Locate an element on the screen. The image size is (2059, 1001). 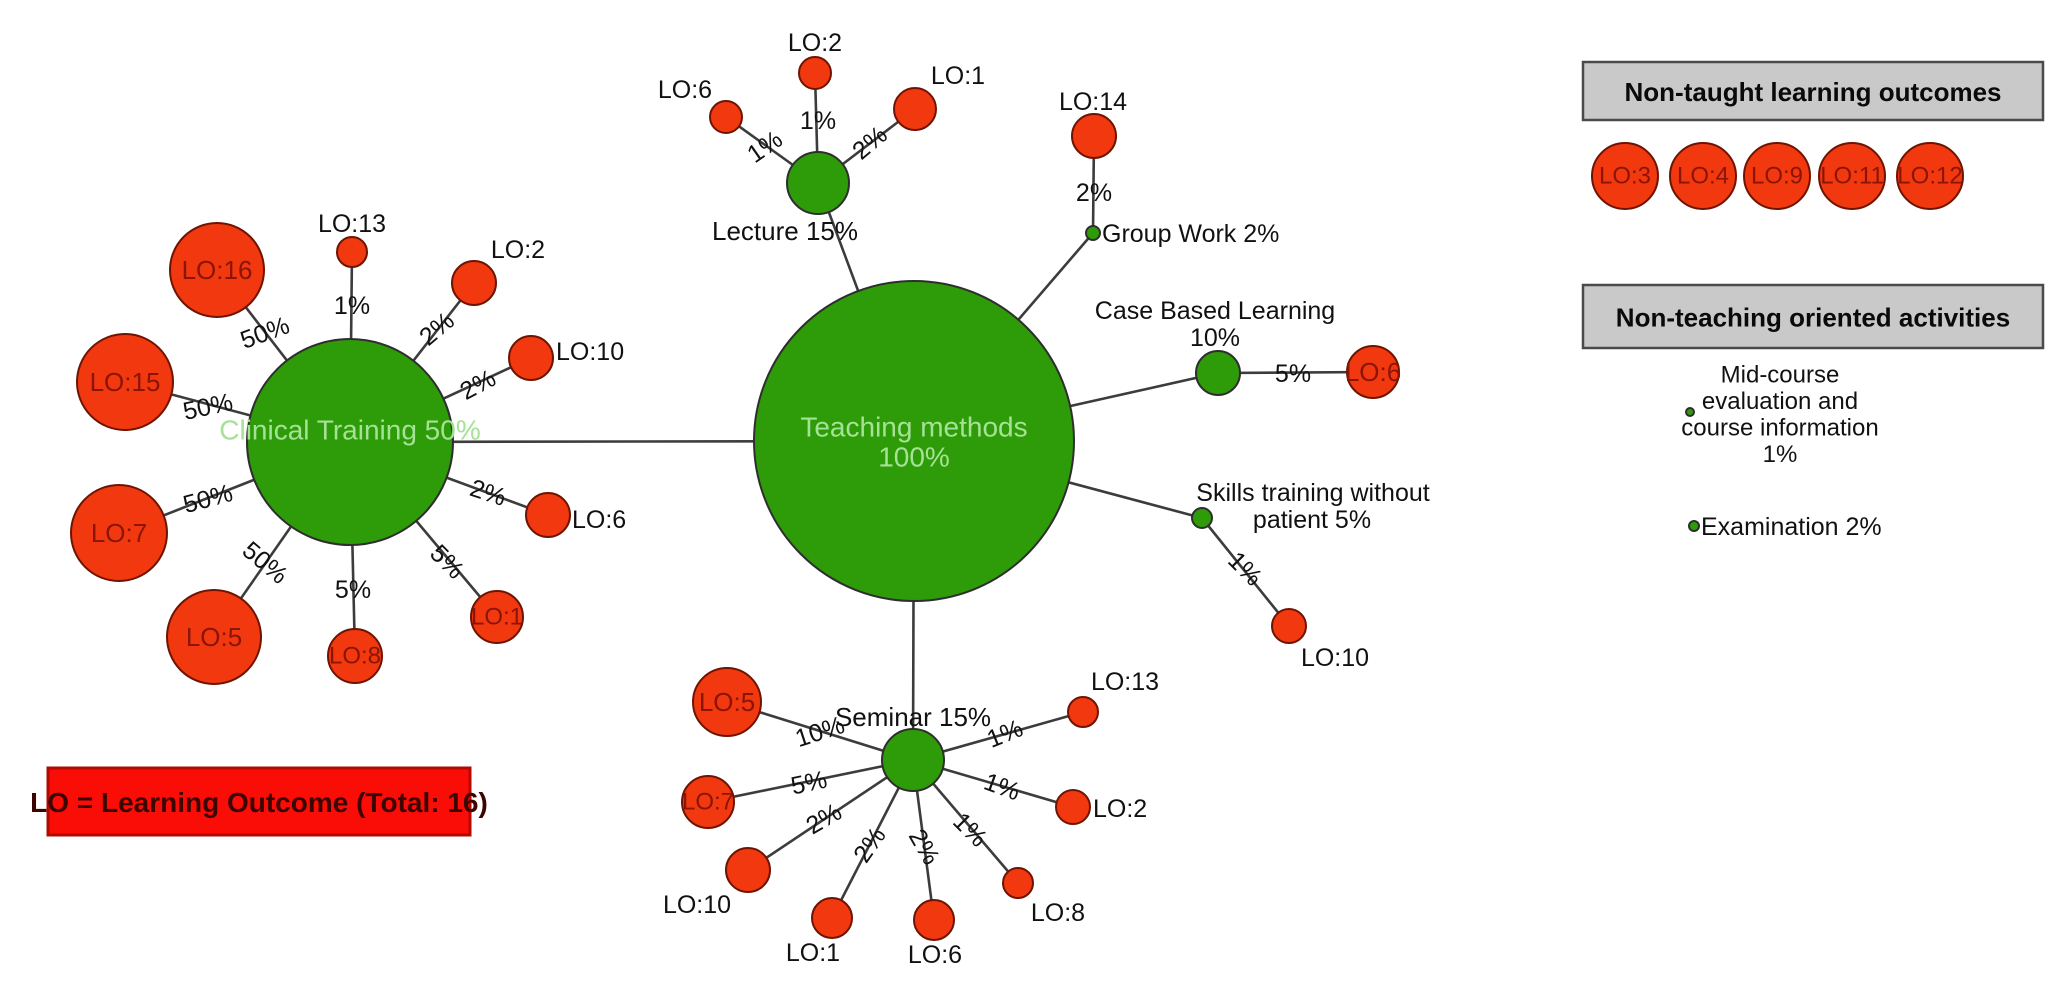
red-node-nt-lo12 is located at coordinates (1930, 176).